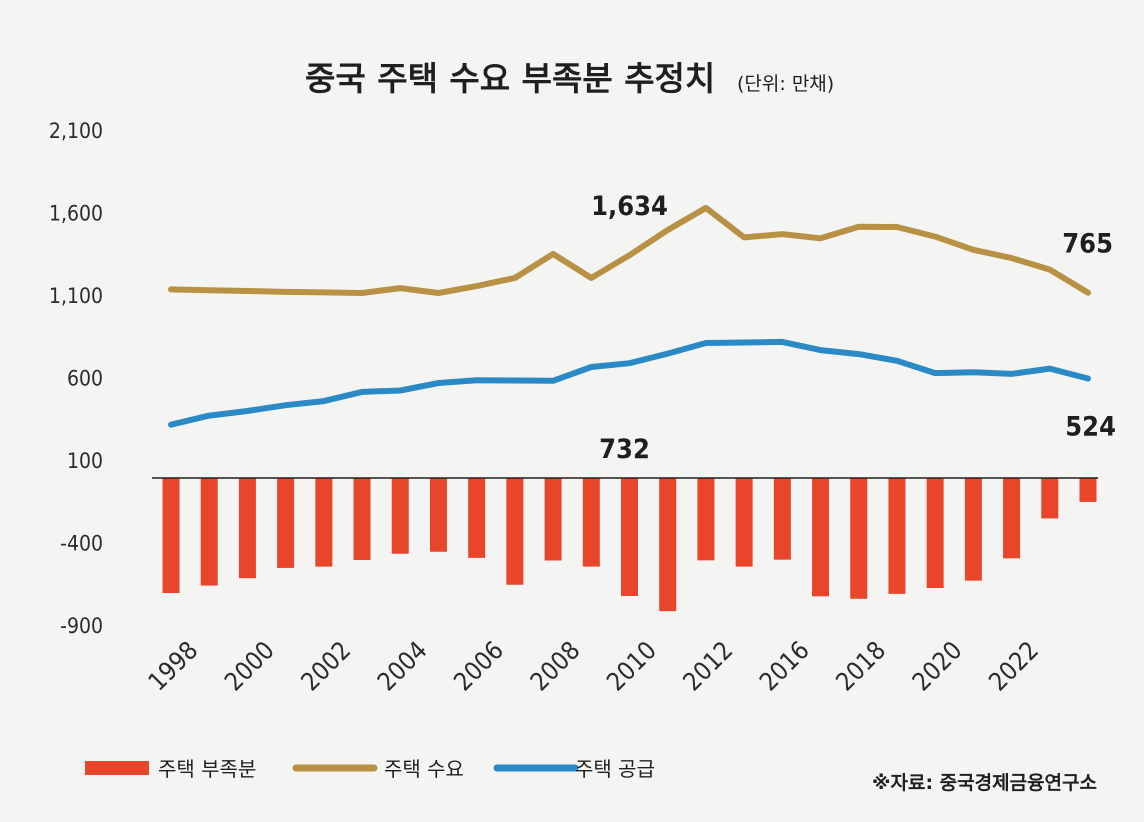  I want to click on x-tick-label: 2006, so click(478, 666).